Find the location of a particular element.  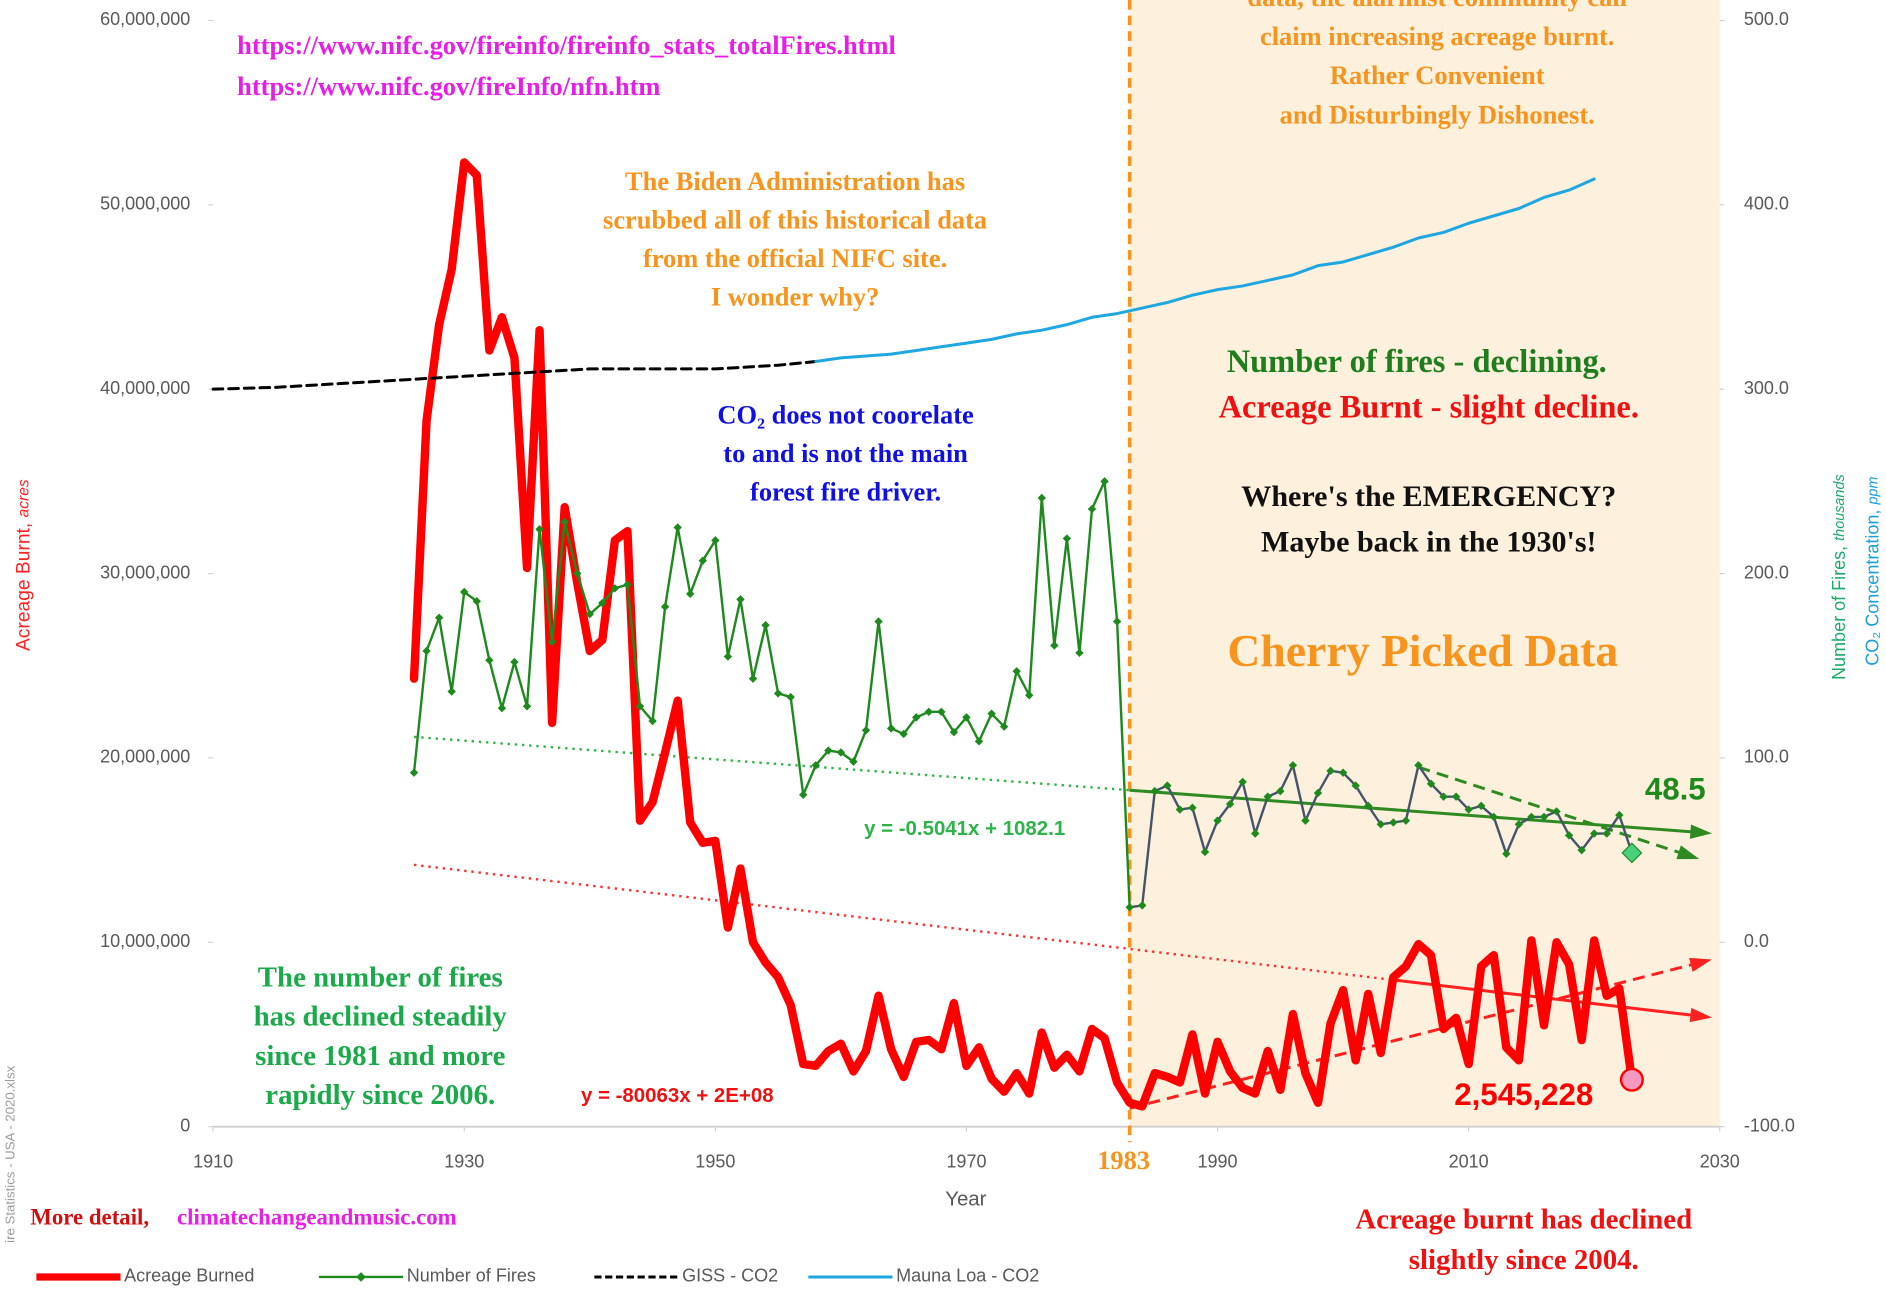

y-tick-label: 40,000,000 is located at coordinates (145, 388).